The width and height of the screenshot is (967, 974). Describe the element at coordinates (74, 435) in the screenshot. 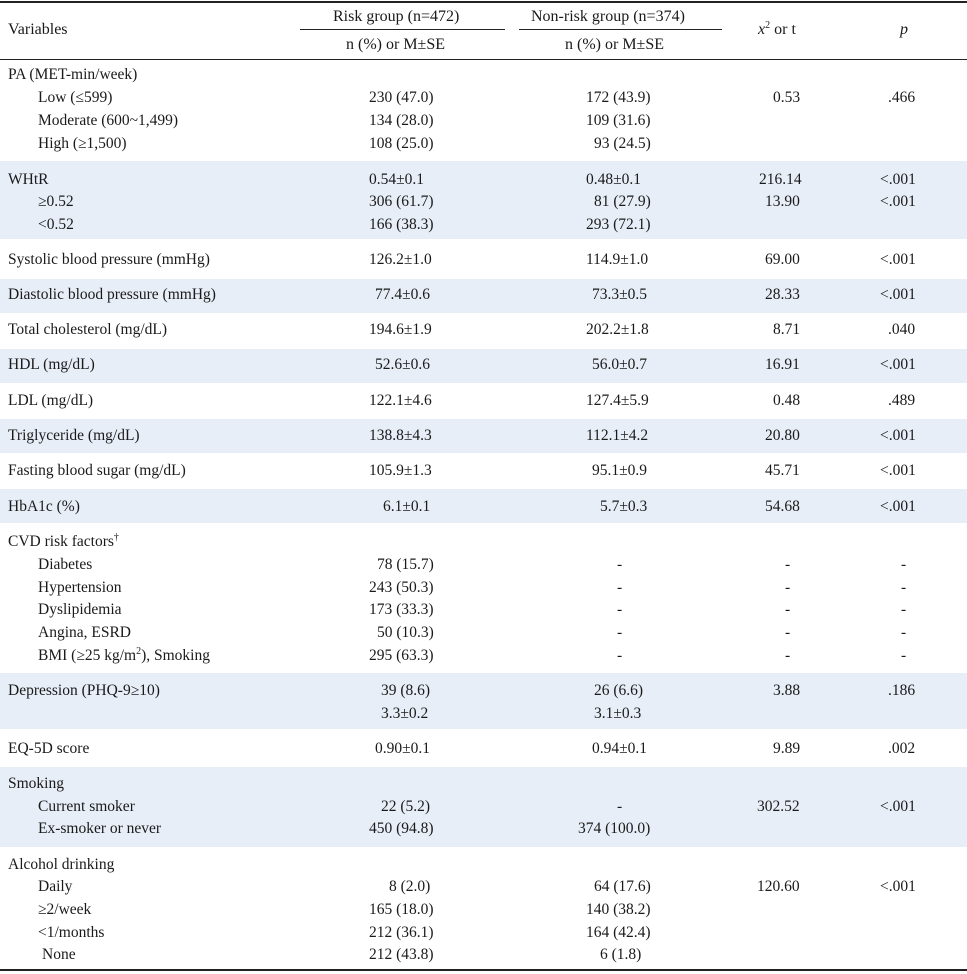

I see `row-label-tg: Triglyceride (mg/dL)` at that location.